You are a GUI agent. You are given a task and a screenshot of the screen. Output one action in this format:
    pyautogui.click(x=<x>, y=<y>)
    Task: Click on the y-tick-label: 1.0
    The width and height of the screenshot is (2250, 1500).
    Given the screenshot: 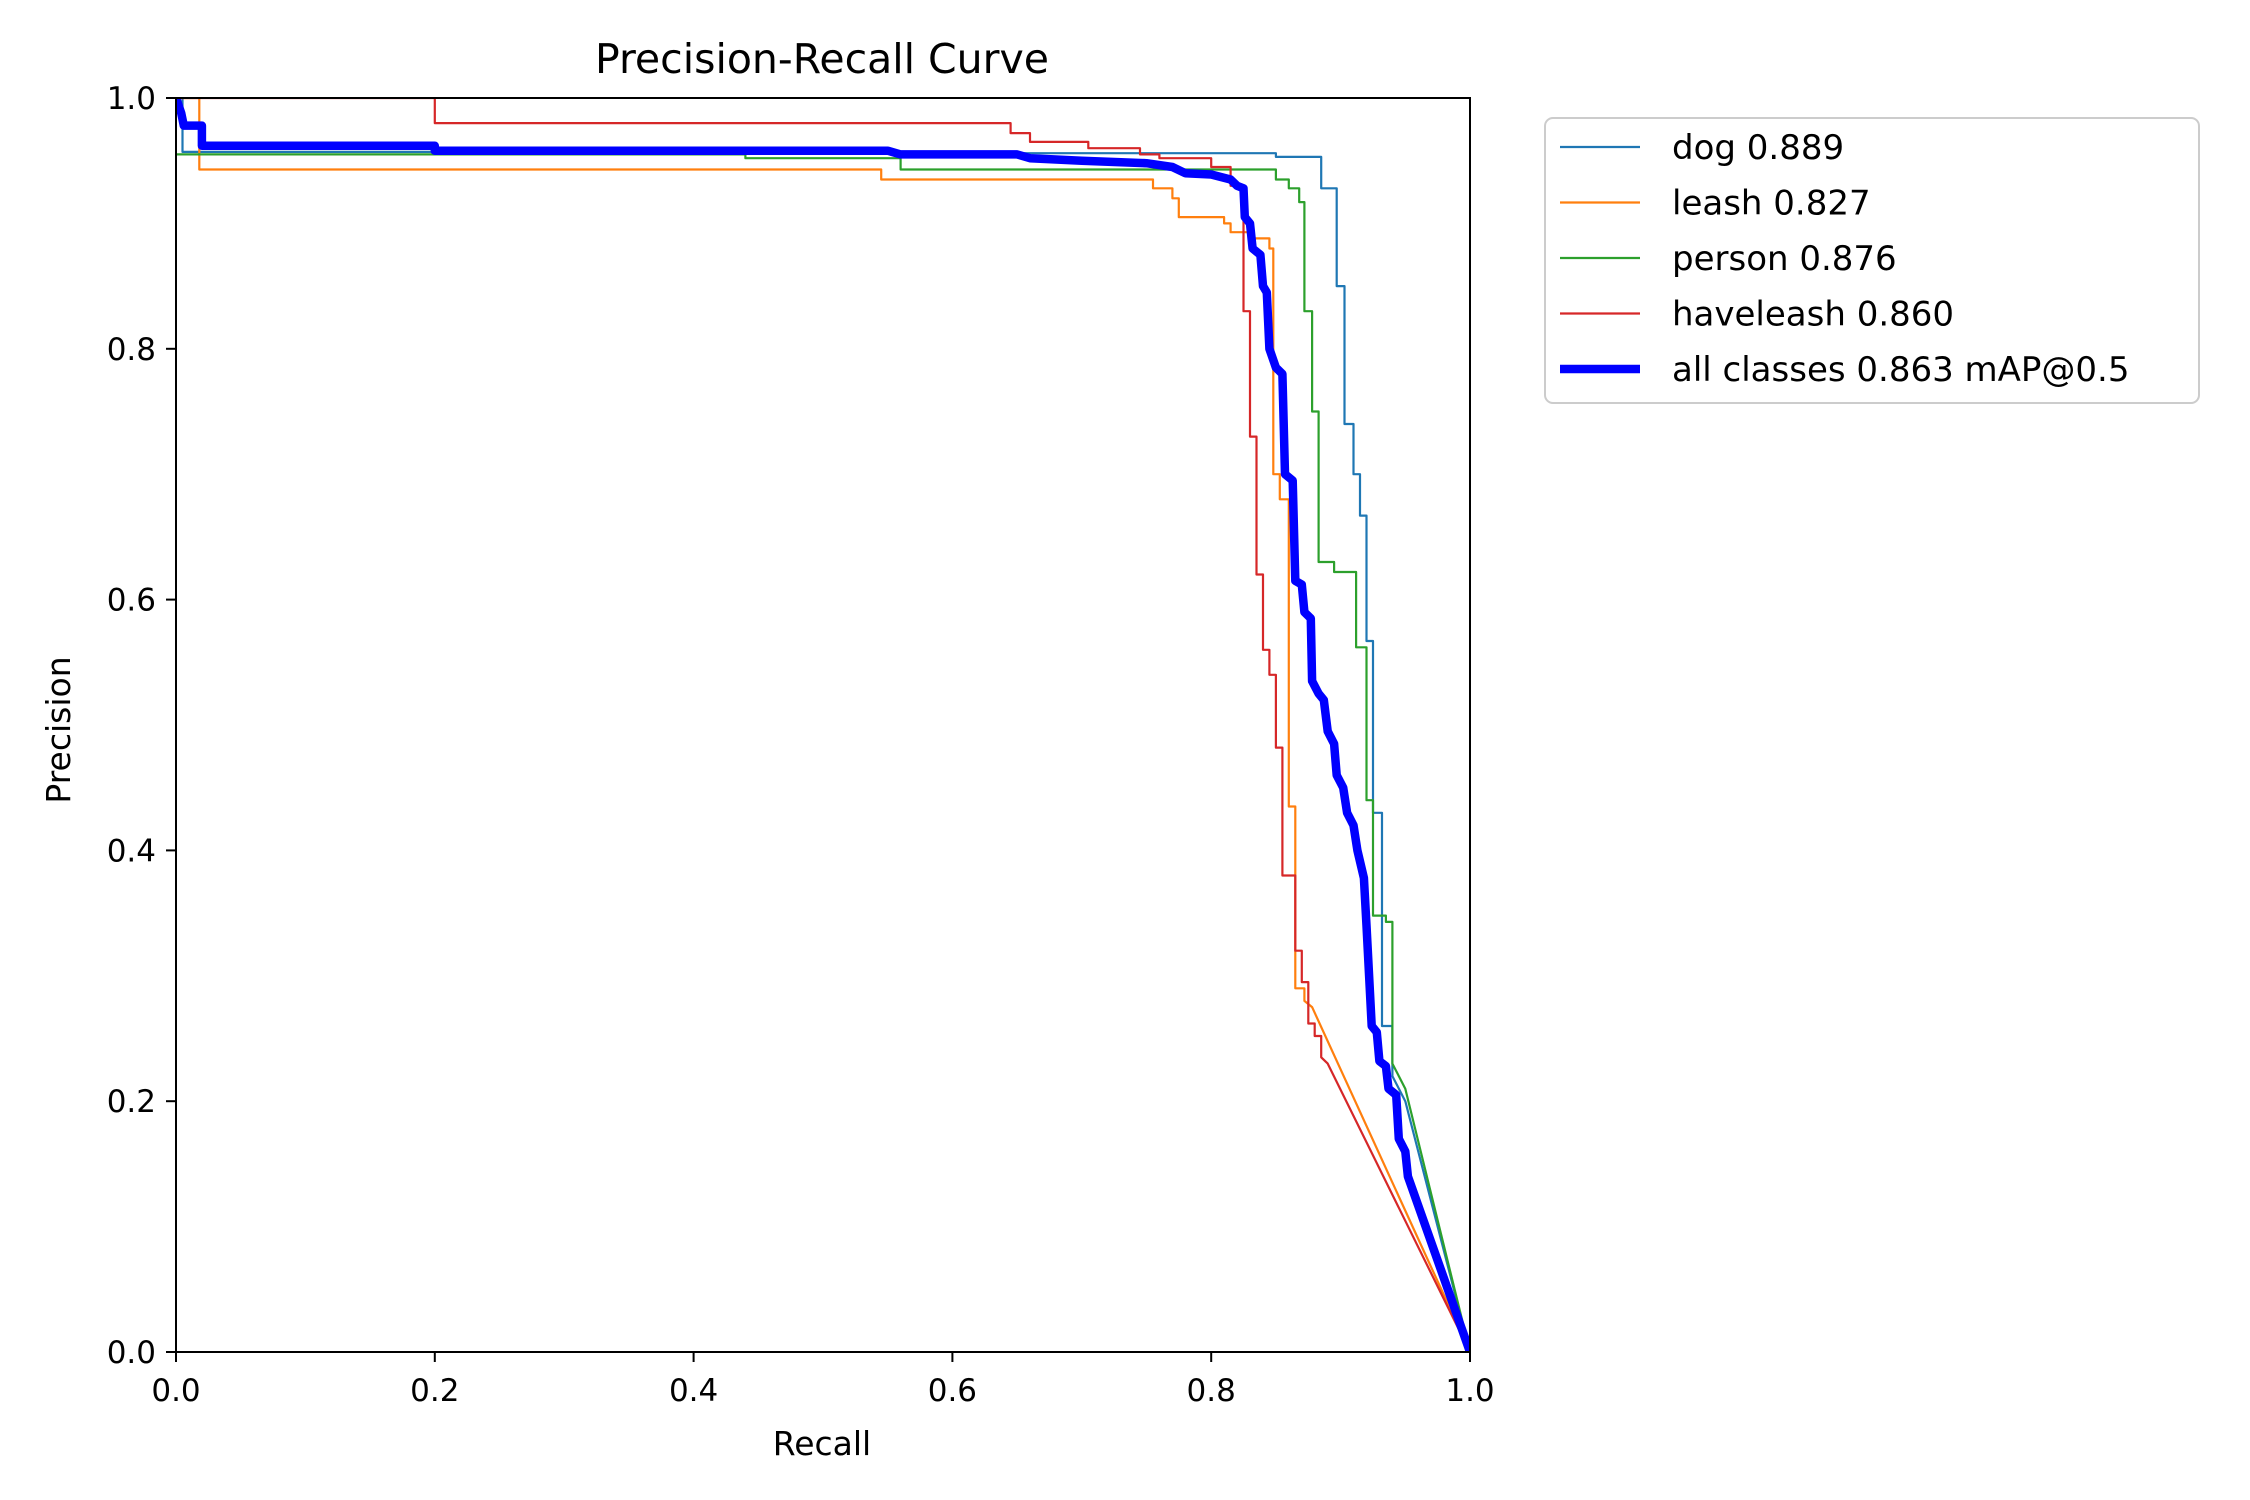 What is the action you would take?
    pyautogui.click(x=131, y=99)
    